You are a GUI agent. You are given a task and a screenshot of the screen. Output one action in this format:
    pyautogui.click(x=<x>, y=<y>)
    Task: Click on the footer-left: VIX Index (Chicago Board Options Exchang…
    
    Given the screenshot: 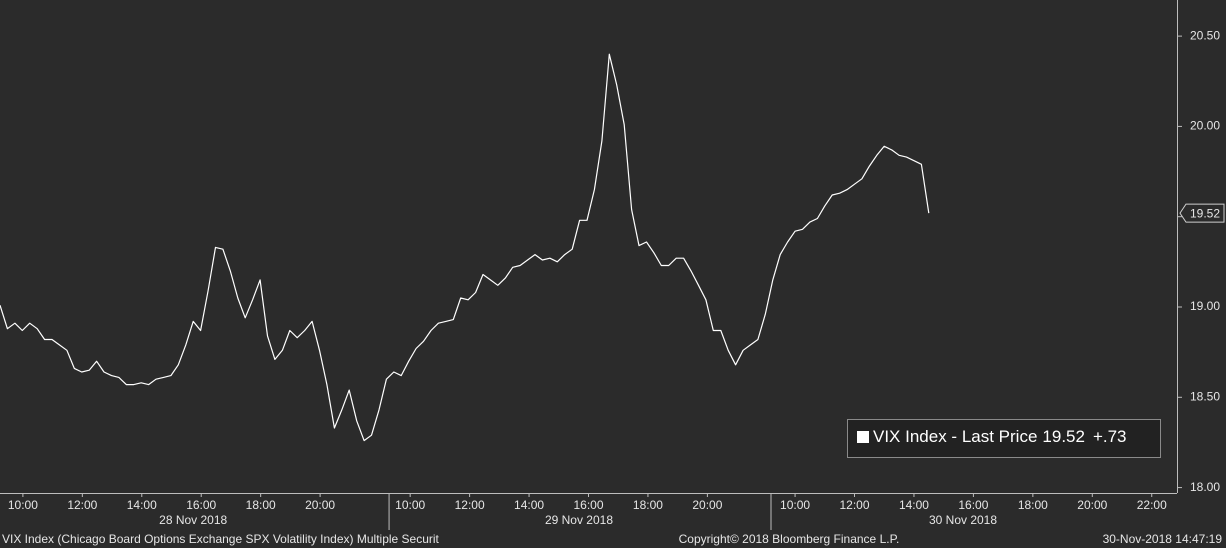 What is the action you would take?
    pyautogui.click(x=221, y=539)
    